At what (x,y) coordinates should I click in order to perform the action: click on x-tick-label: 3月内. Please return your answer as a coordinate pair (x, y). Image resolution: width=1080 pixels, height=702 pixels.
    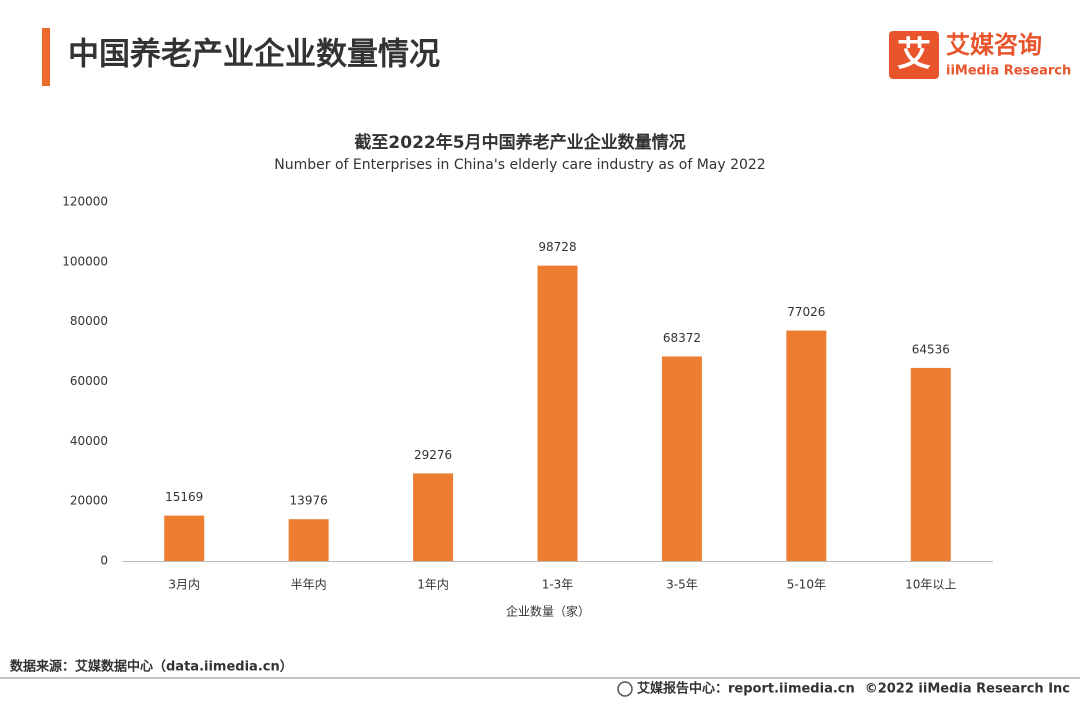
    Looking at the image, I should click on (184, 585).